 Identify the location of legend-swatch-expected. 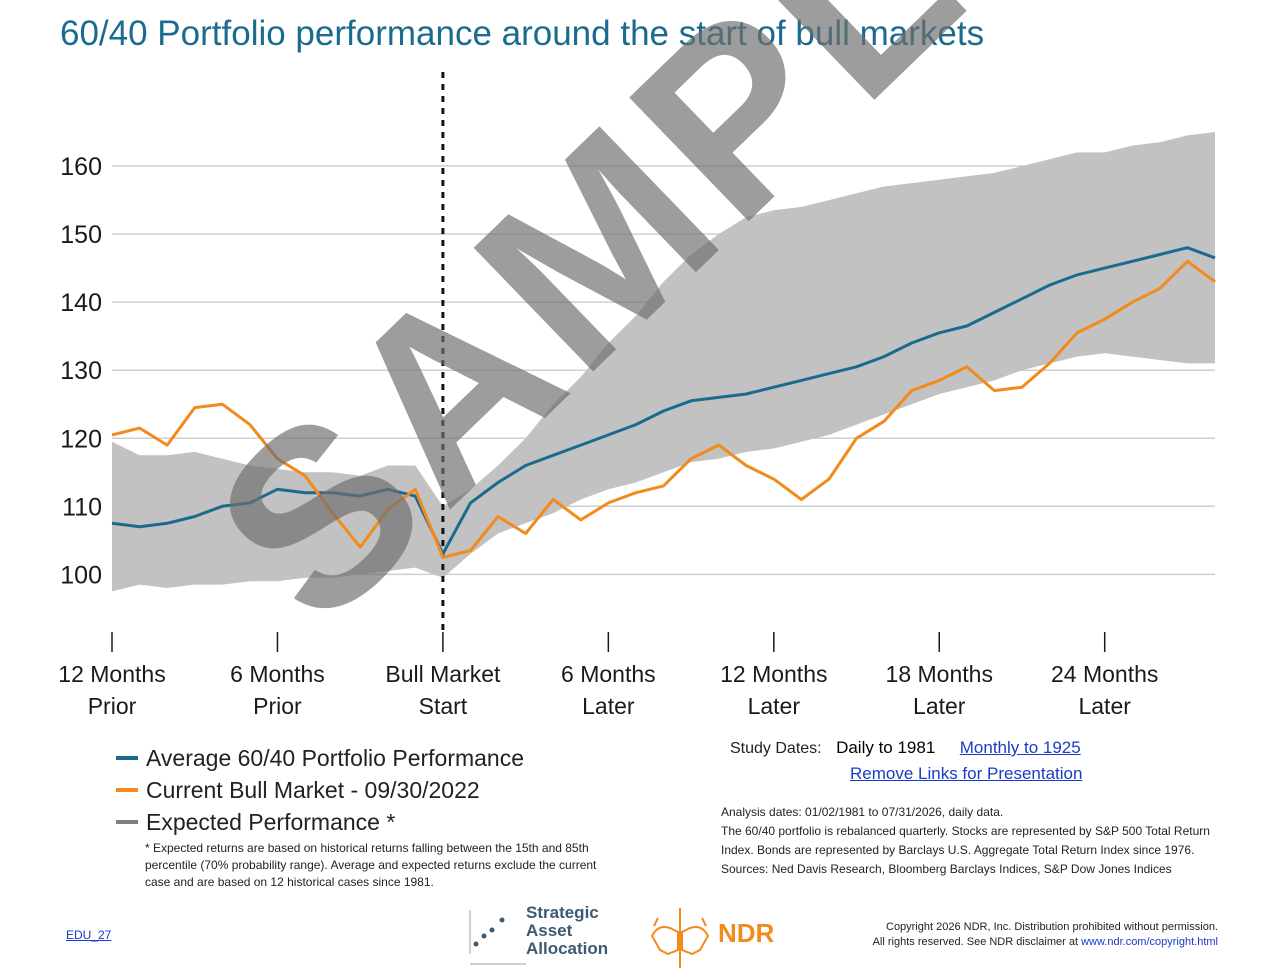
(127, 822).